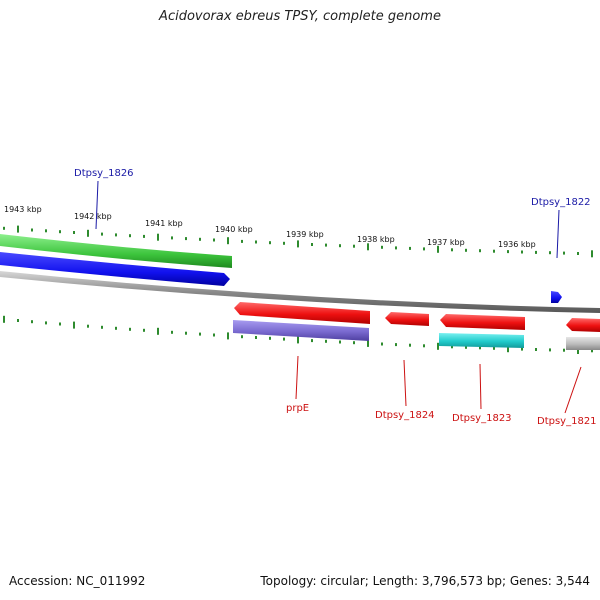 This screenshot has width=600, height=600. What do you see at coordinates (561, 202) in the screenshot?
I see `gene-label-dtpsy-1822: Dtpsy_1822` at bounding box center [561, 202].